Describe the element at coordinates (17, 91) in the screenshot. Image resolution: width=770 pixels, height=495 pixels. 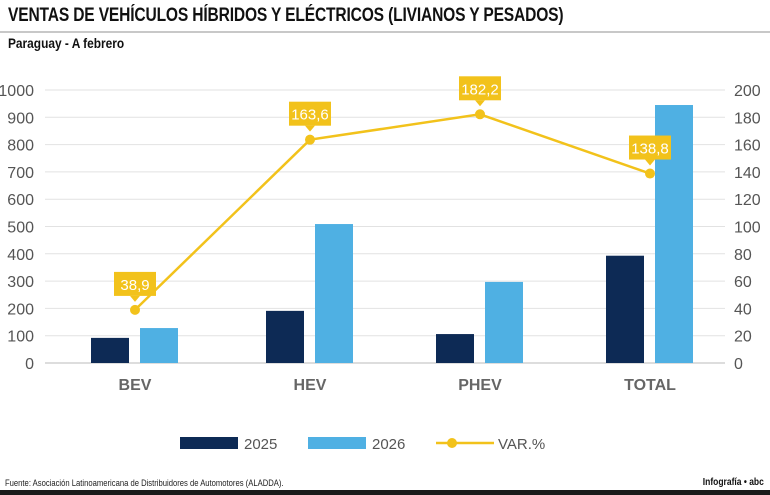
I see `y-tick-label: 1000` at that location.